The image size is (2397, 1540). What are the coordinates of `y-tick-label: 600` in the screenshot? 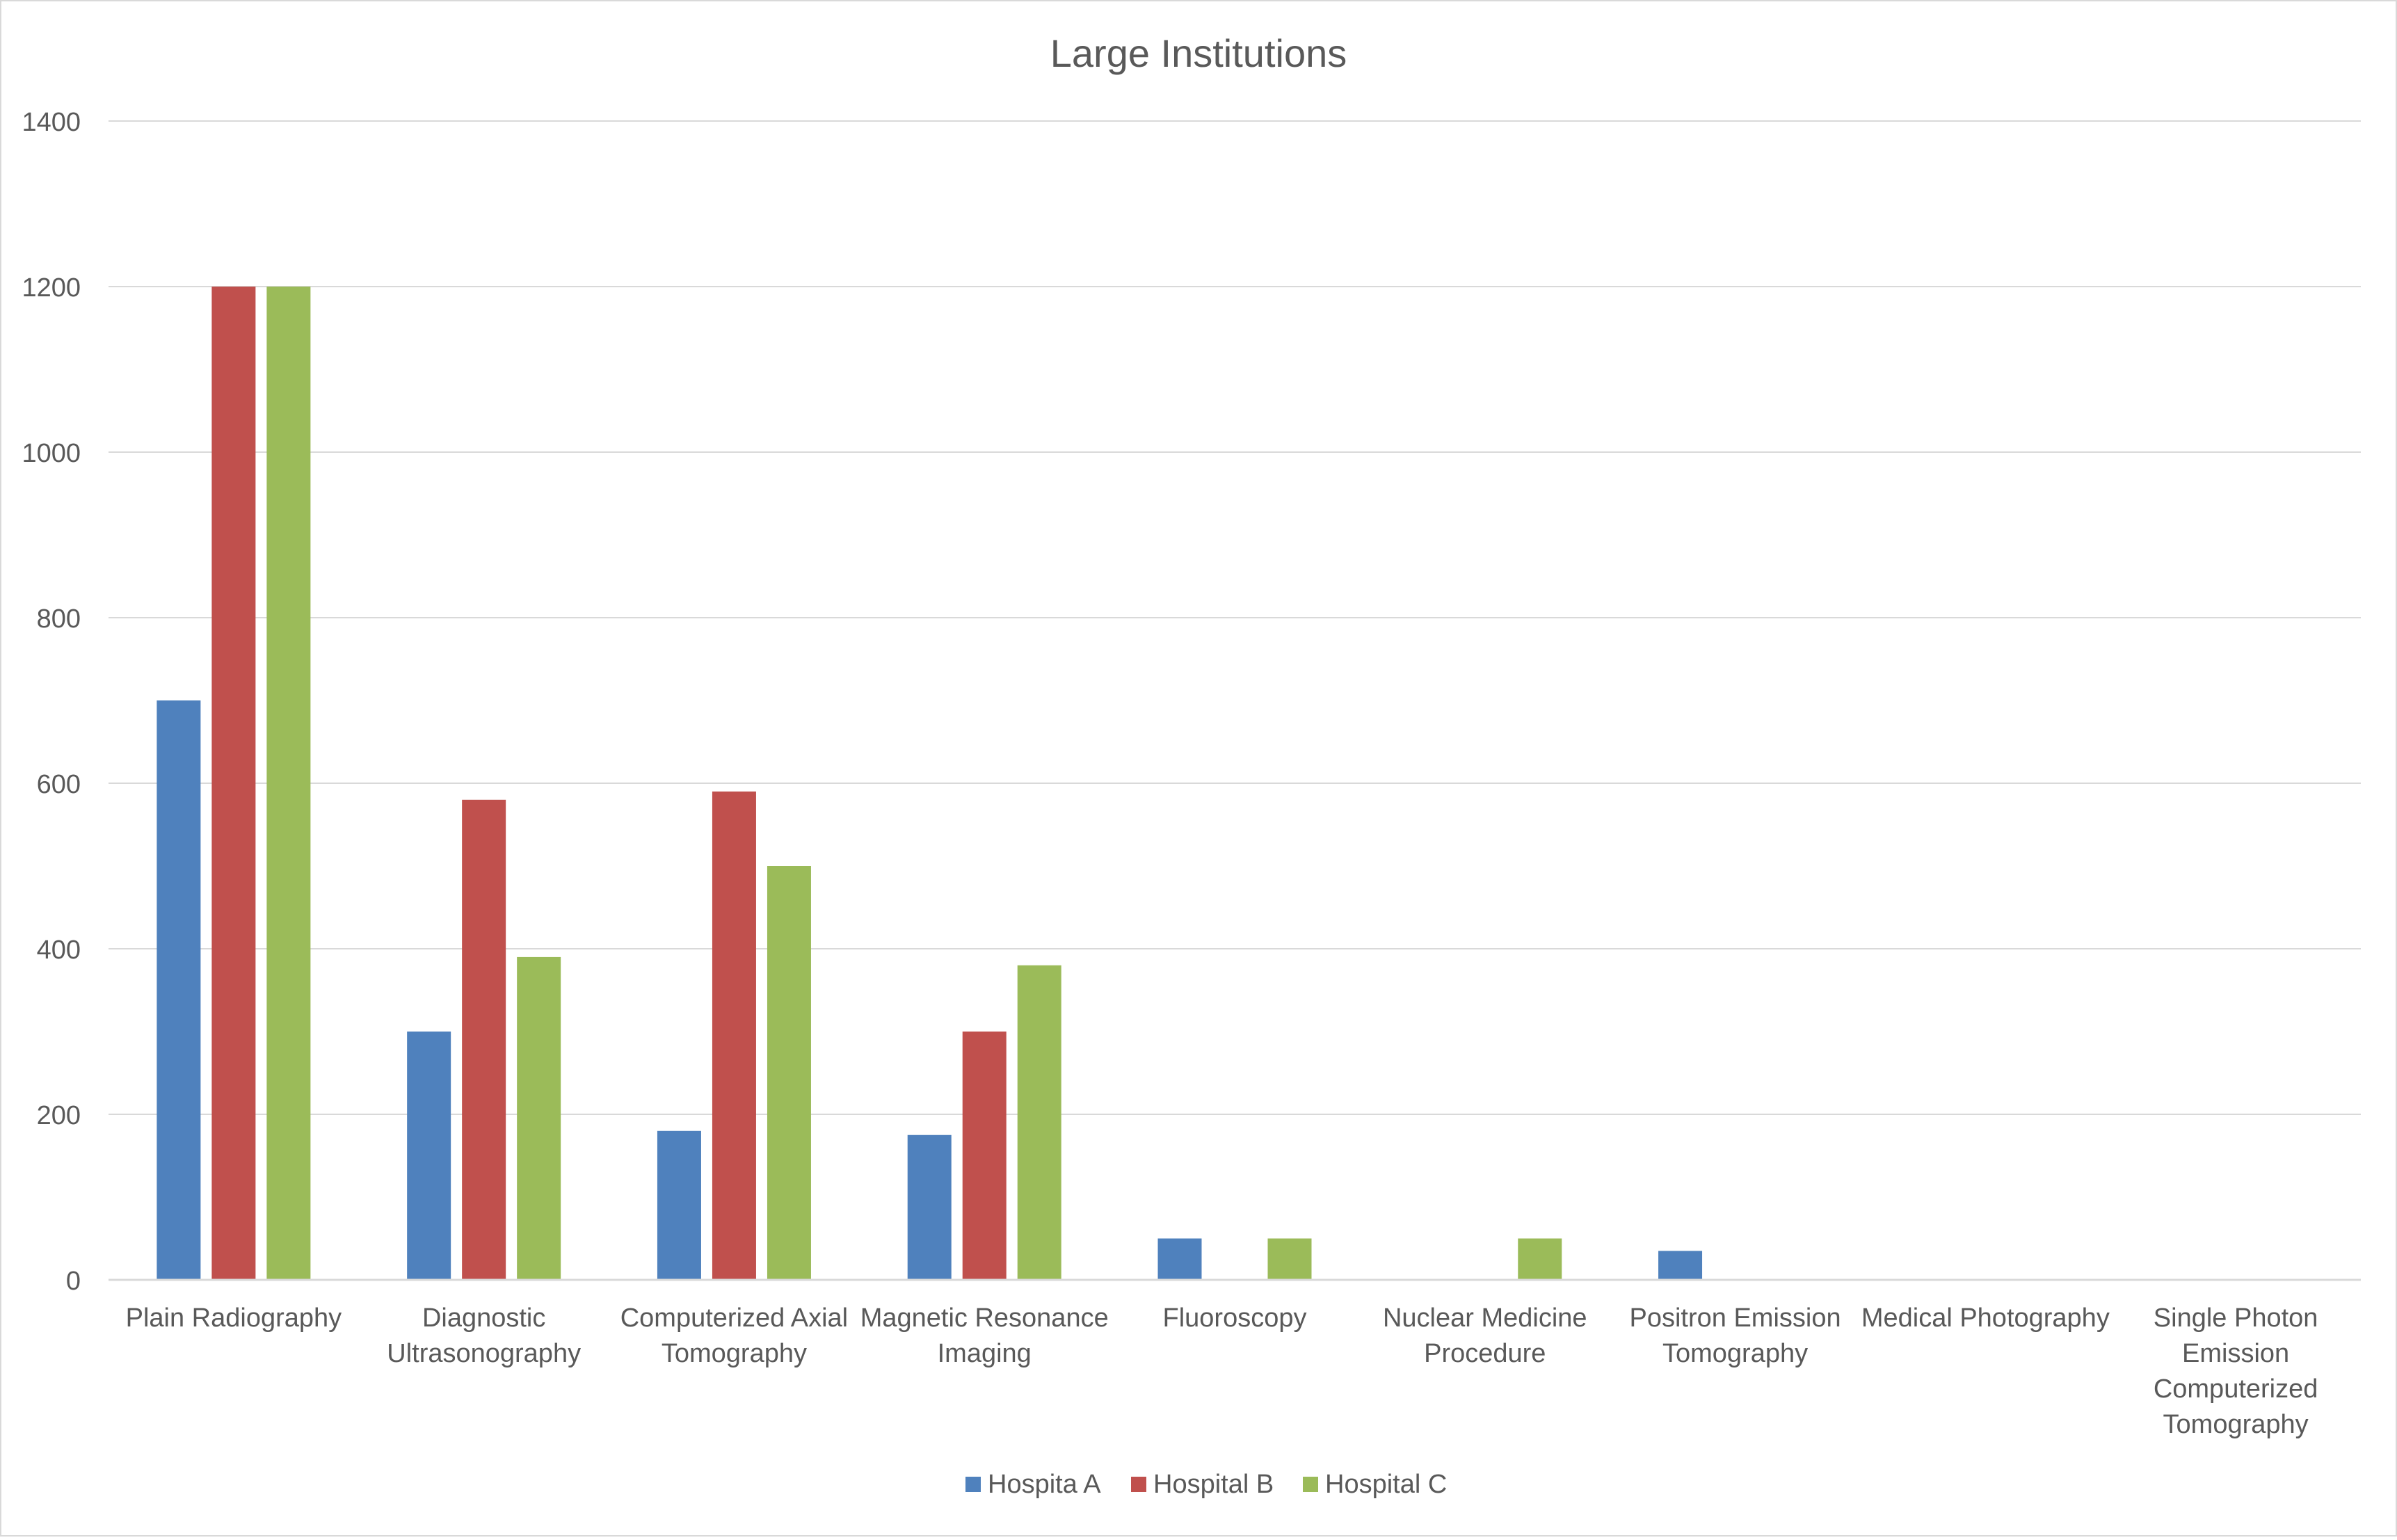 It's located at (59, 784).